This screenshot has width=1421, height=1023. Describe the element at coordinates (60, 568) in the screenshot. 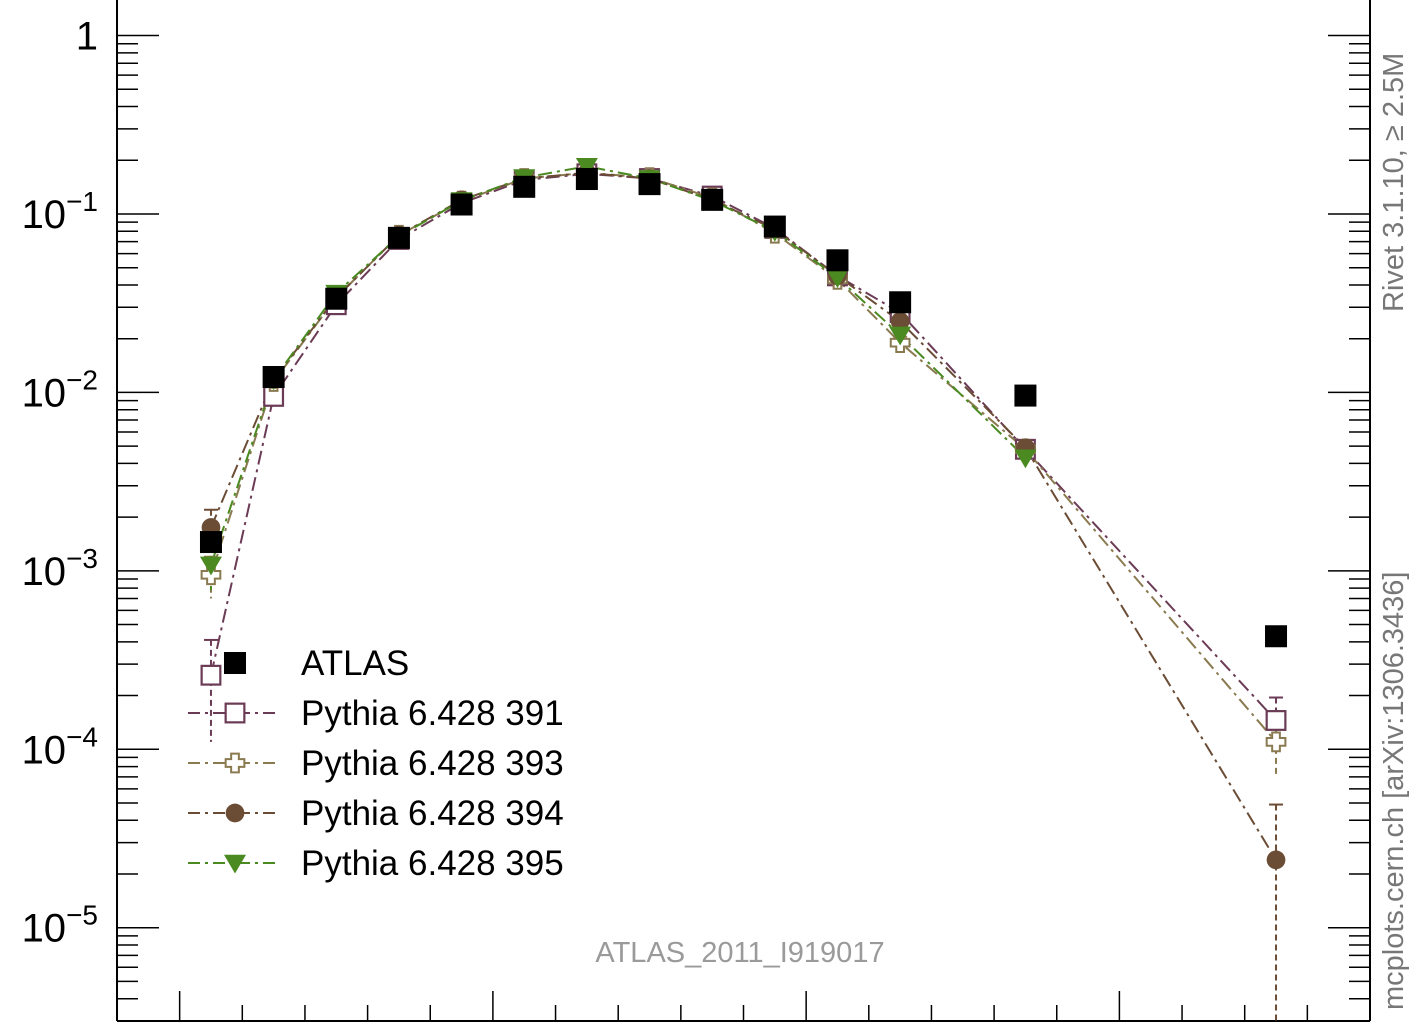

I see `y-tick-label: 10⁻³` at that location.